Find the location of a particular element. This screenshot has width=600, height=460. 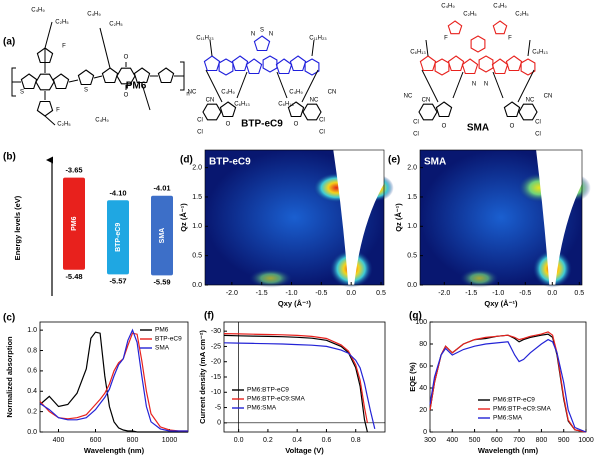

plot-frame is located at coordinates (304, 377).